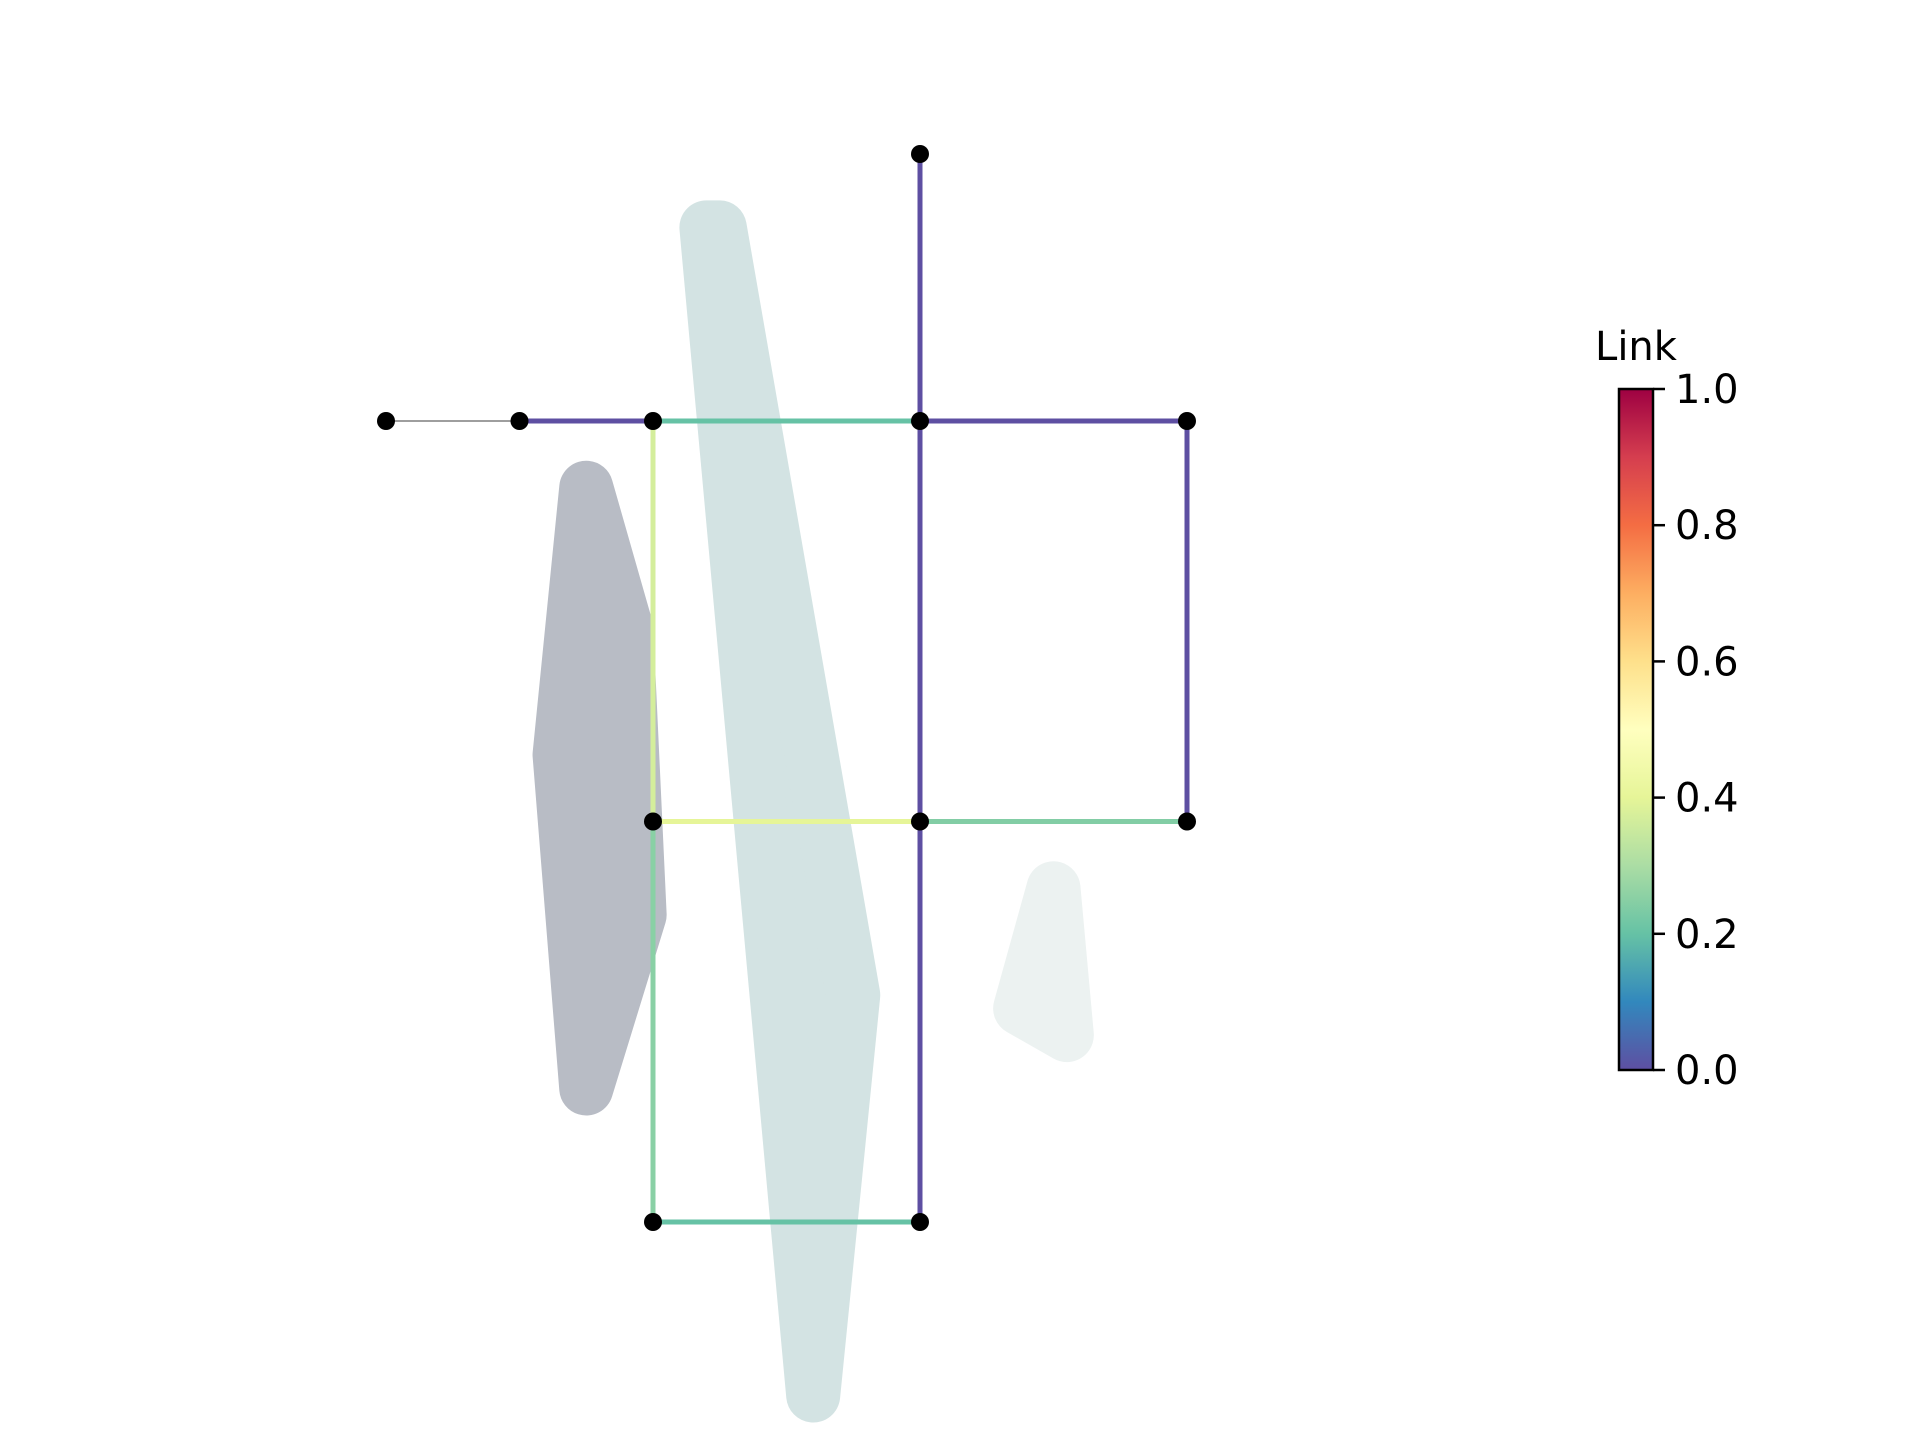 Image resolution: width=1920 pixels, height=1440 pixels. Describe the element at coordinates (386, 421) in the screenshot. I see `node-n1` at that location.